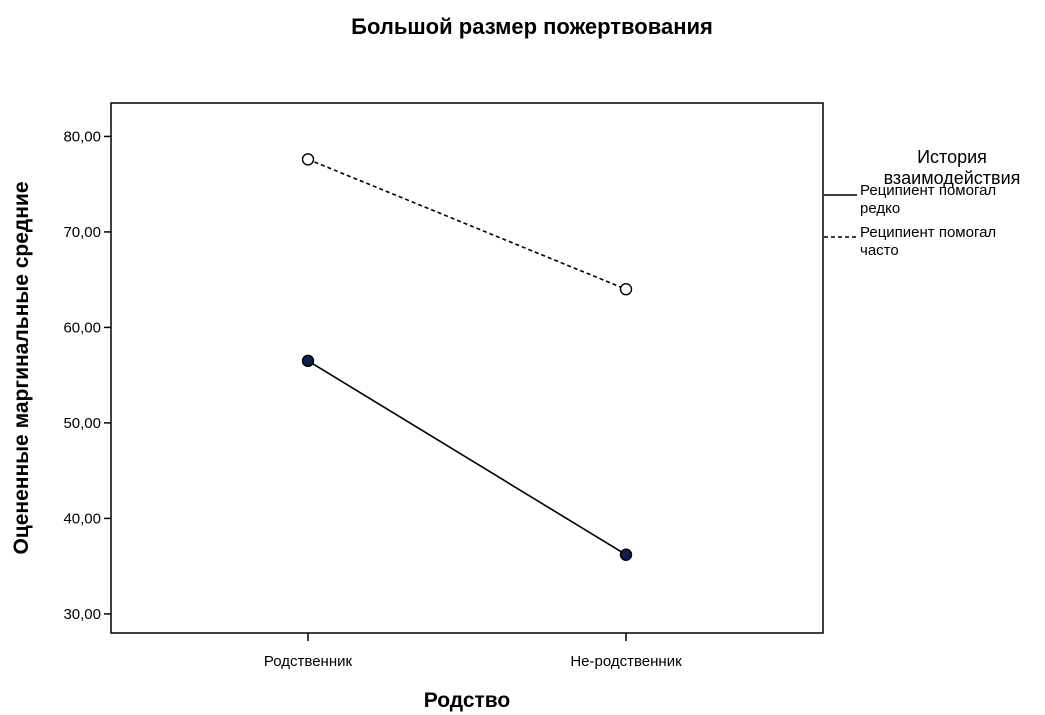  What do you see at coordinates (467, 700) in the screenshot?
I see `x-axis-title: Родство` at bounding box center [467, 700].